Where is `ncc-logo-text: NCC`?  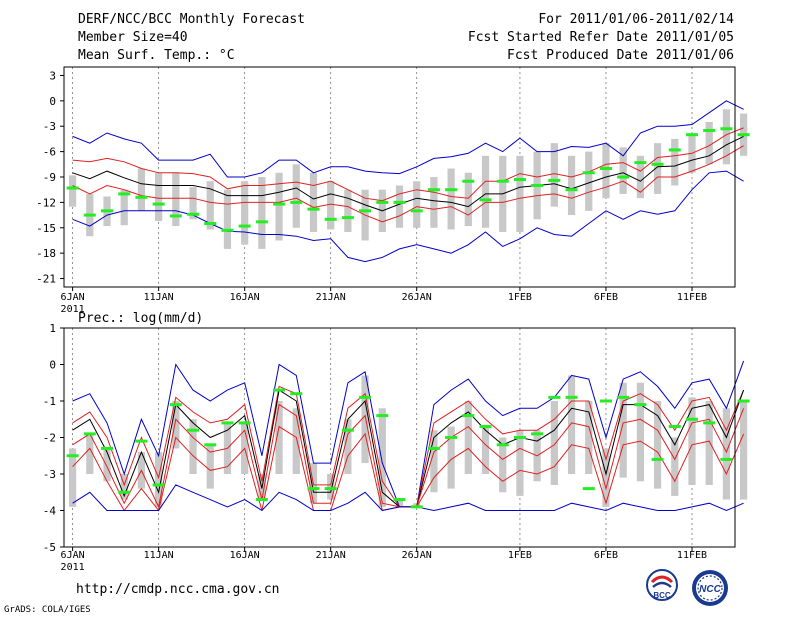
ncc-logo-text: NCC is located at coordinates (710, 589).